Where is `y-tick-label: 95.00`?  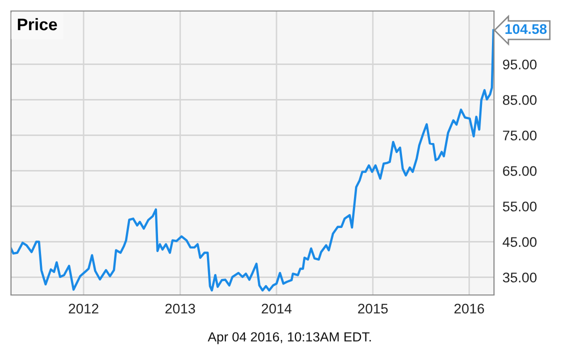
y-tick-label: 95.00 is located at coordinates (519, 65).